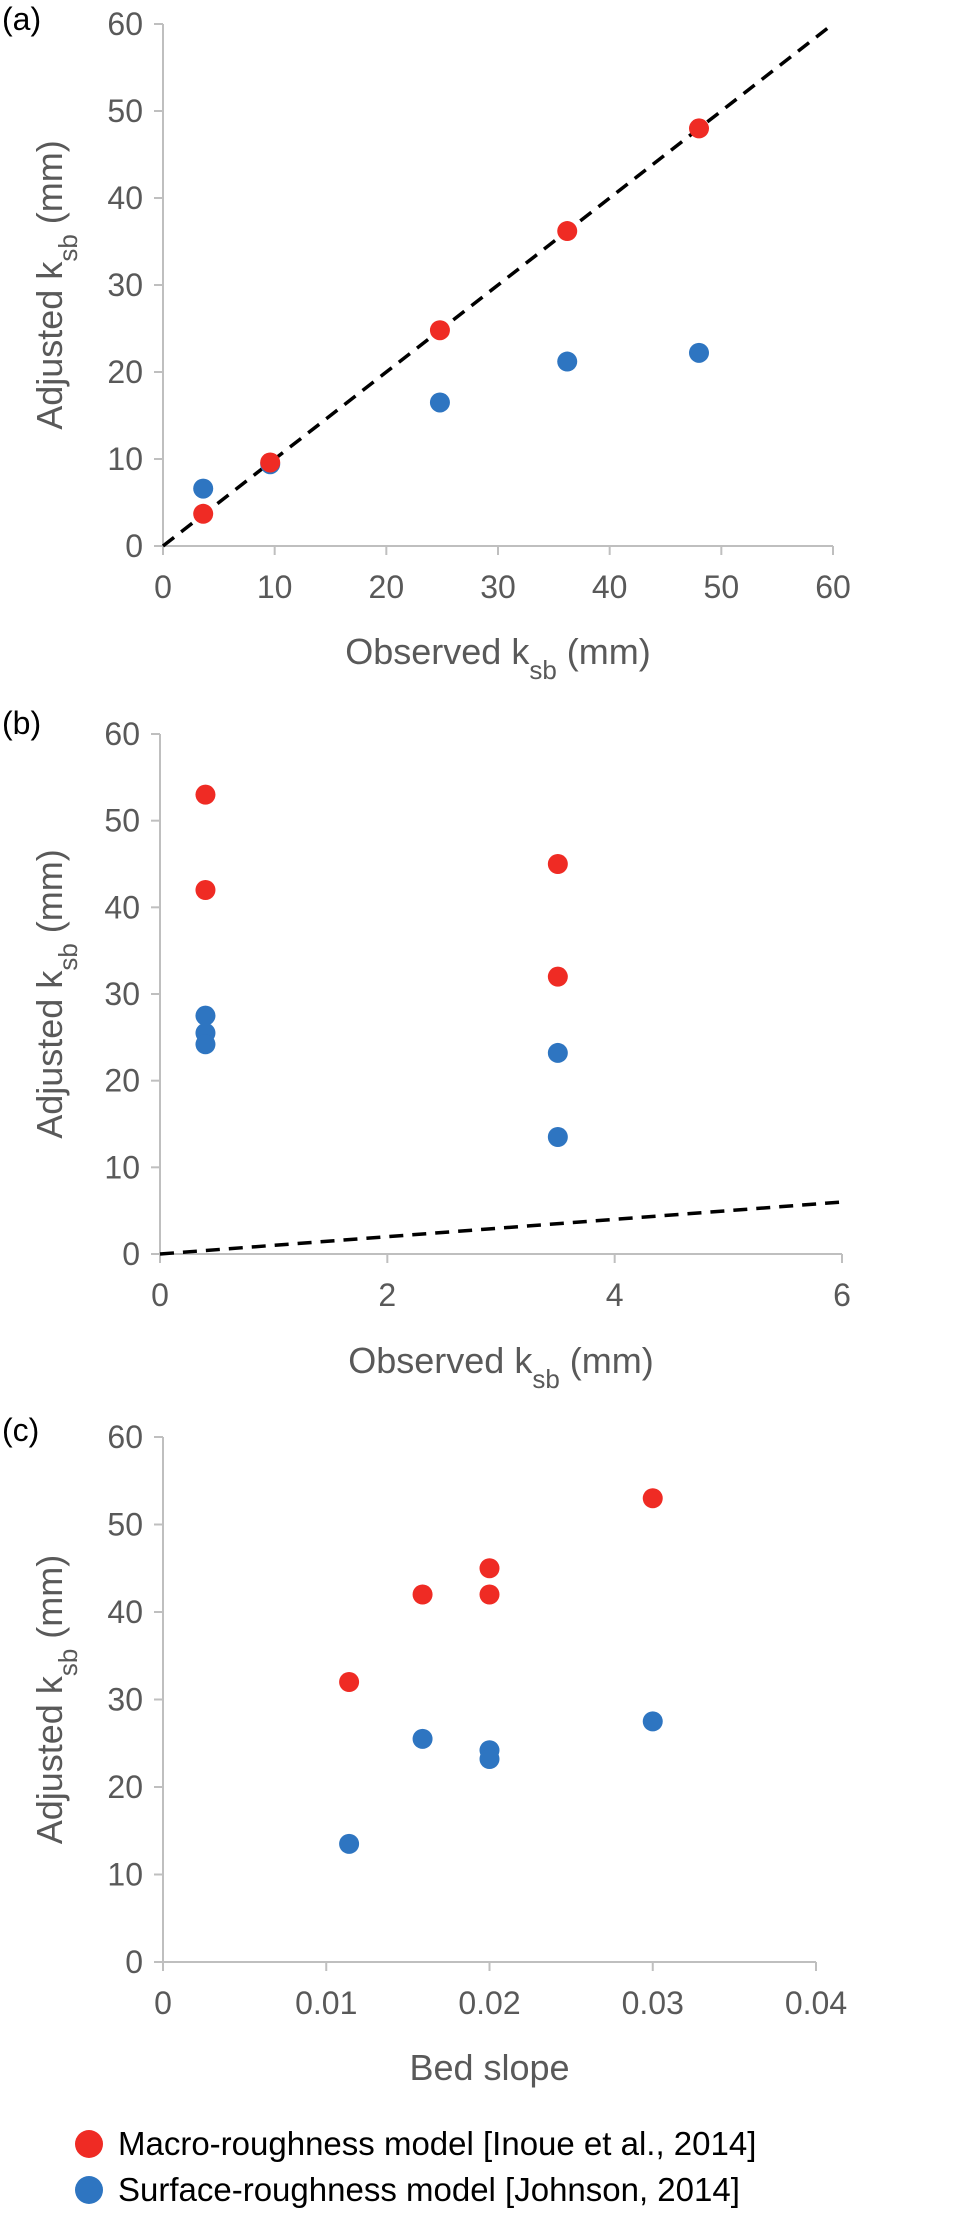  Describe the element at coordinates (275, 587) in the screenshot. I see `x-tick-label: 10` at that location.